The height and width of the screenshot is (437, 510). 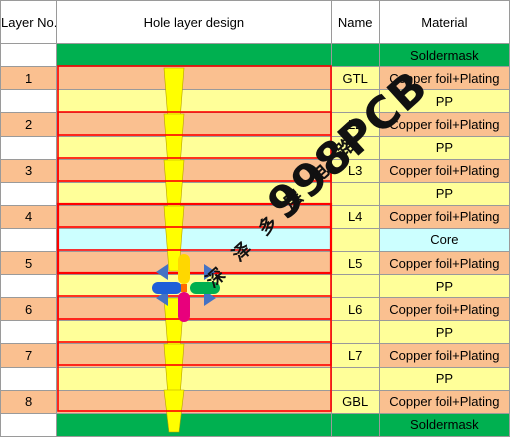 I want to click on layer-number-cell: 6, so click(x=29, y=309).